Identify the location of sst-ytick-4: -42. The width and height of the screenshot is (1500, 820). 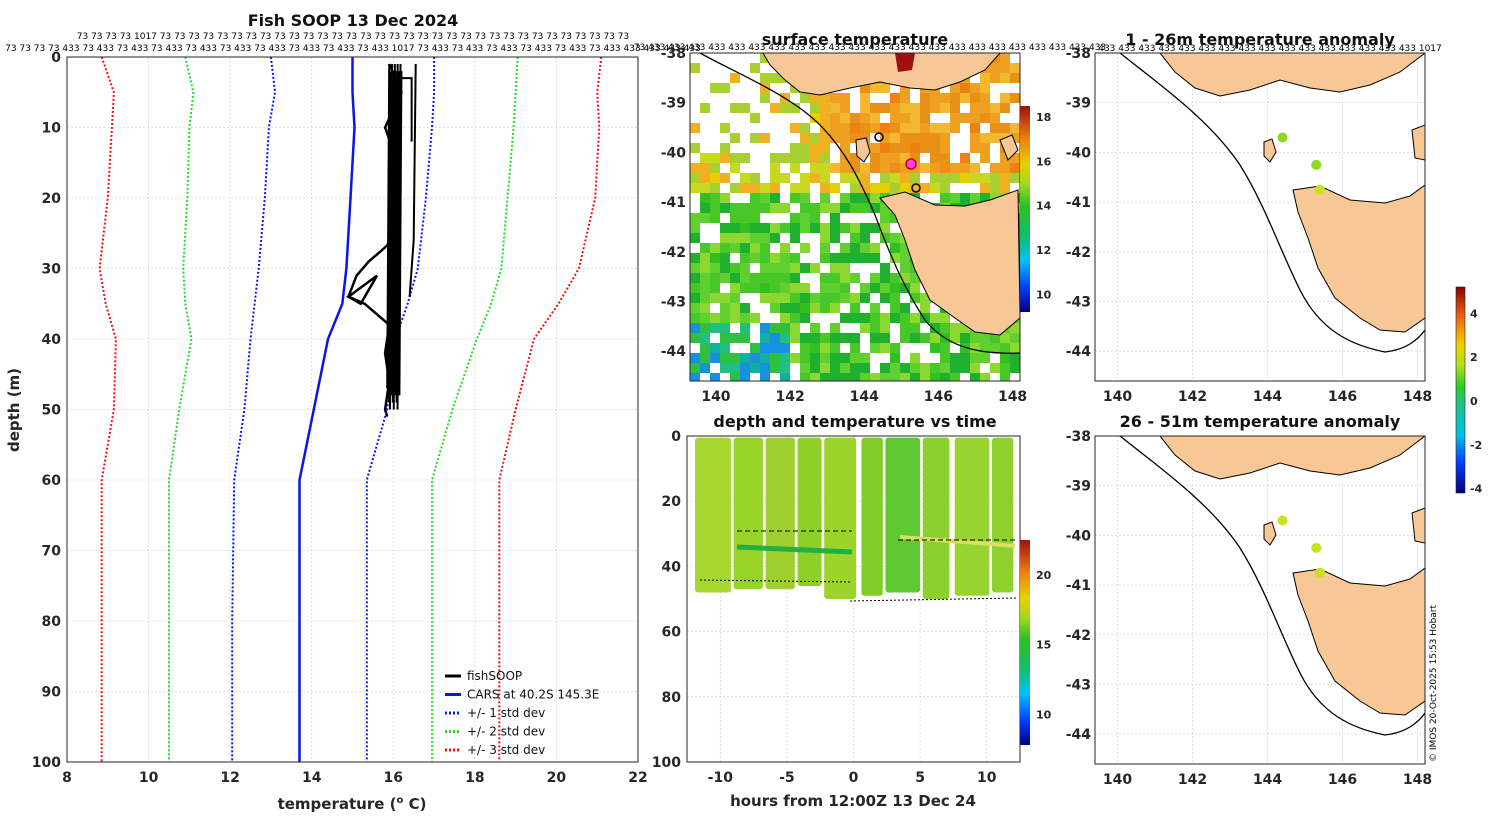
(673, 253).